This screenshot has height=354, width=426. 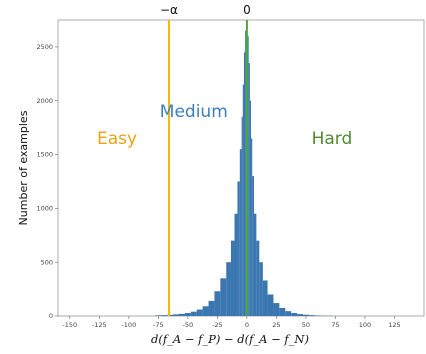 I want to click on region-label-easy: Easy, so click(x=117, y=139).